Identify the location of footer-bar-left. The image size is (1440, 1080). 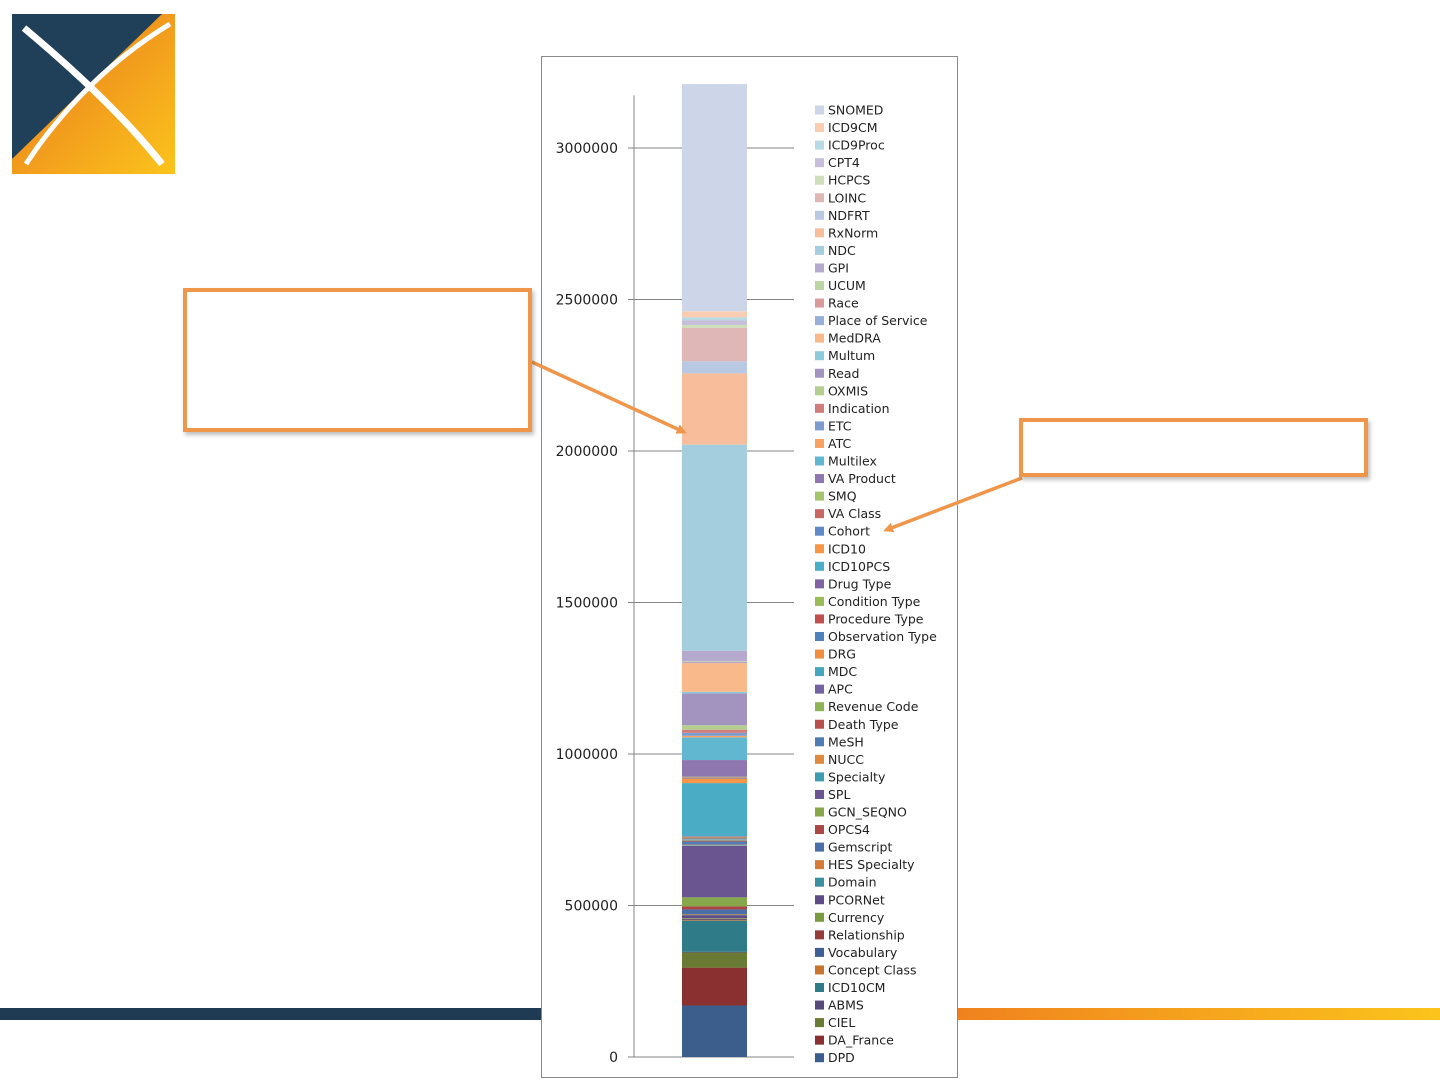
(272, 1014).